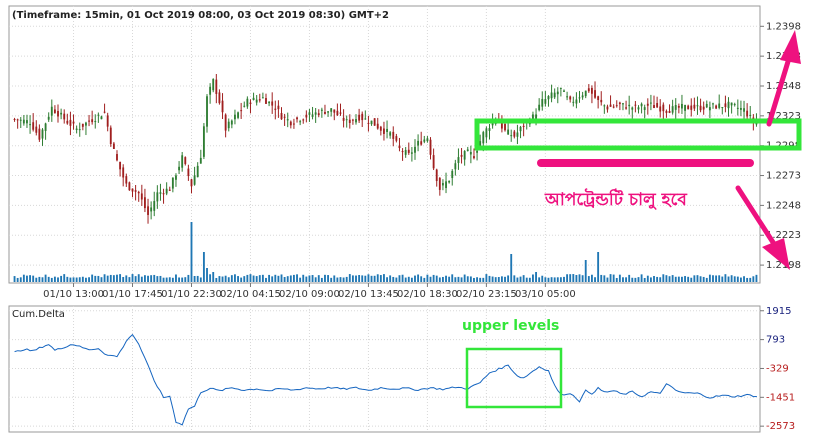  Describe the element at coordinates (783, 176) in the screenshot. I see `price-tick-label: 1.2273` at that location.